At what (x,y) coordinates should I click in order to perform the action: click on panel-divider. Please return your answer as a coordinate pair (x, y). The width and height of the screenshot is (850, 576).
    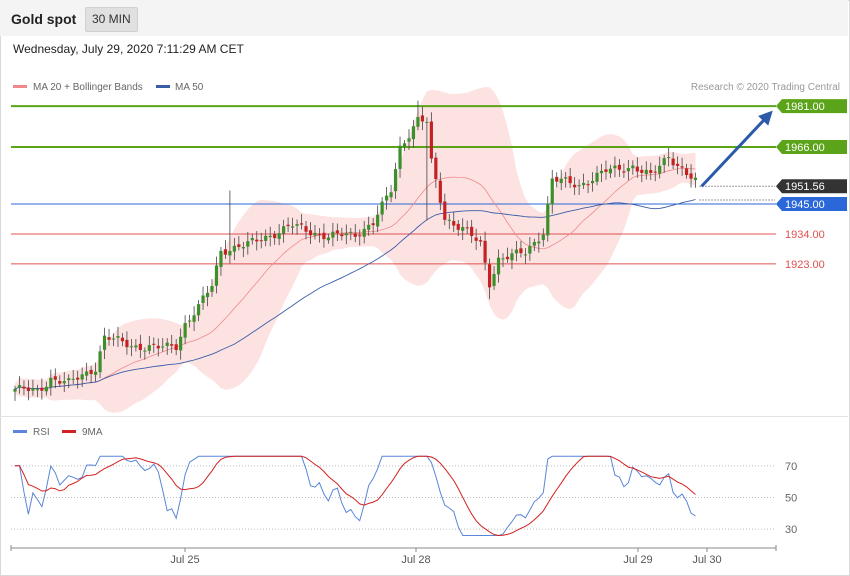
    Looking at the image, I should click on (424, 416).